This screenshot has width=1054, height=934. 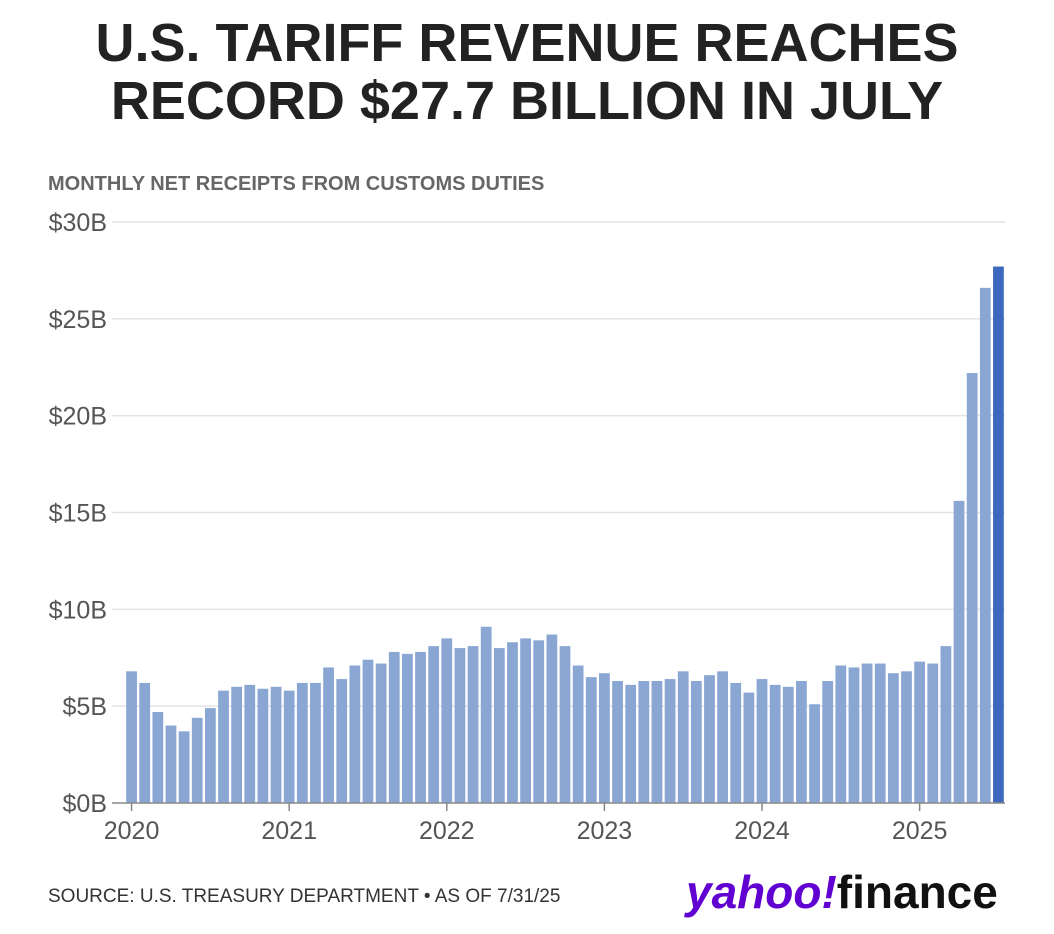 I want to click on y-tick-label: $10B, so click(x=78, y=610).